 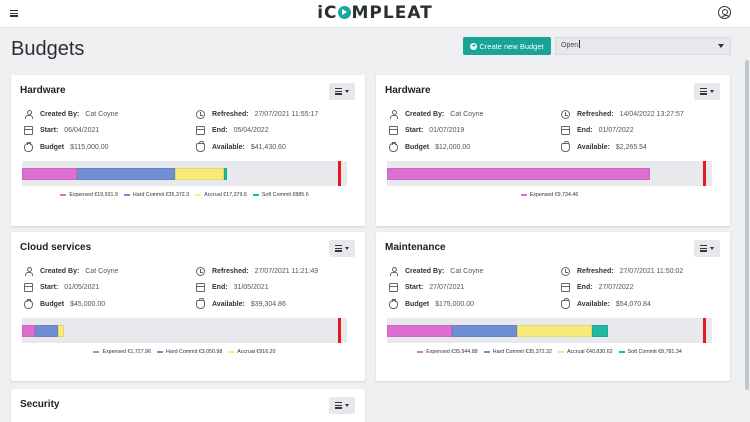 I want to click on legend-item: Hard Commit €35,372.3, so click(x=156, y=195).